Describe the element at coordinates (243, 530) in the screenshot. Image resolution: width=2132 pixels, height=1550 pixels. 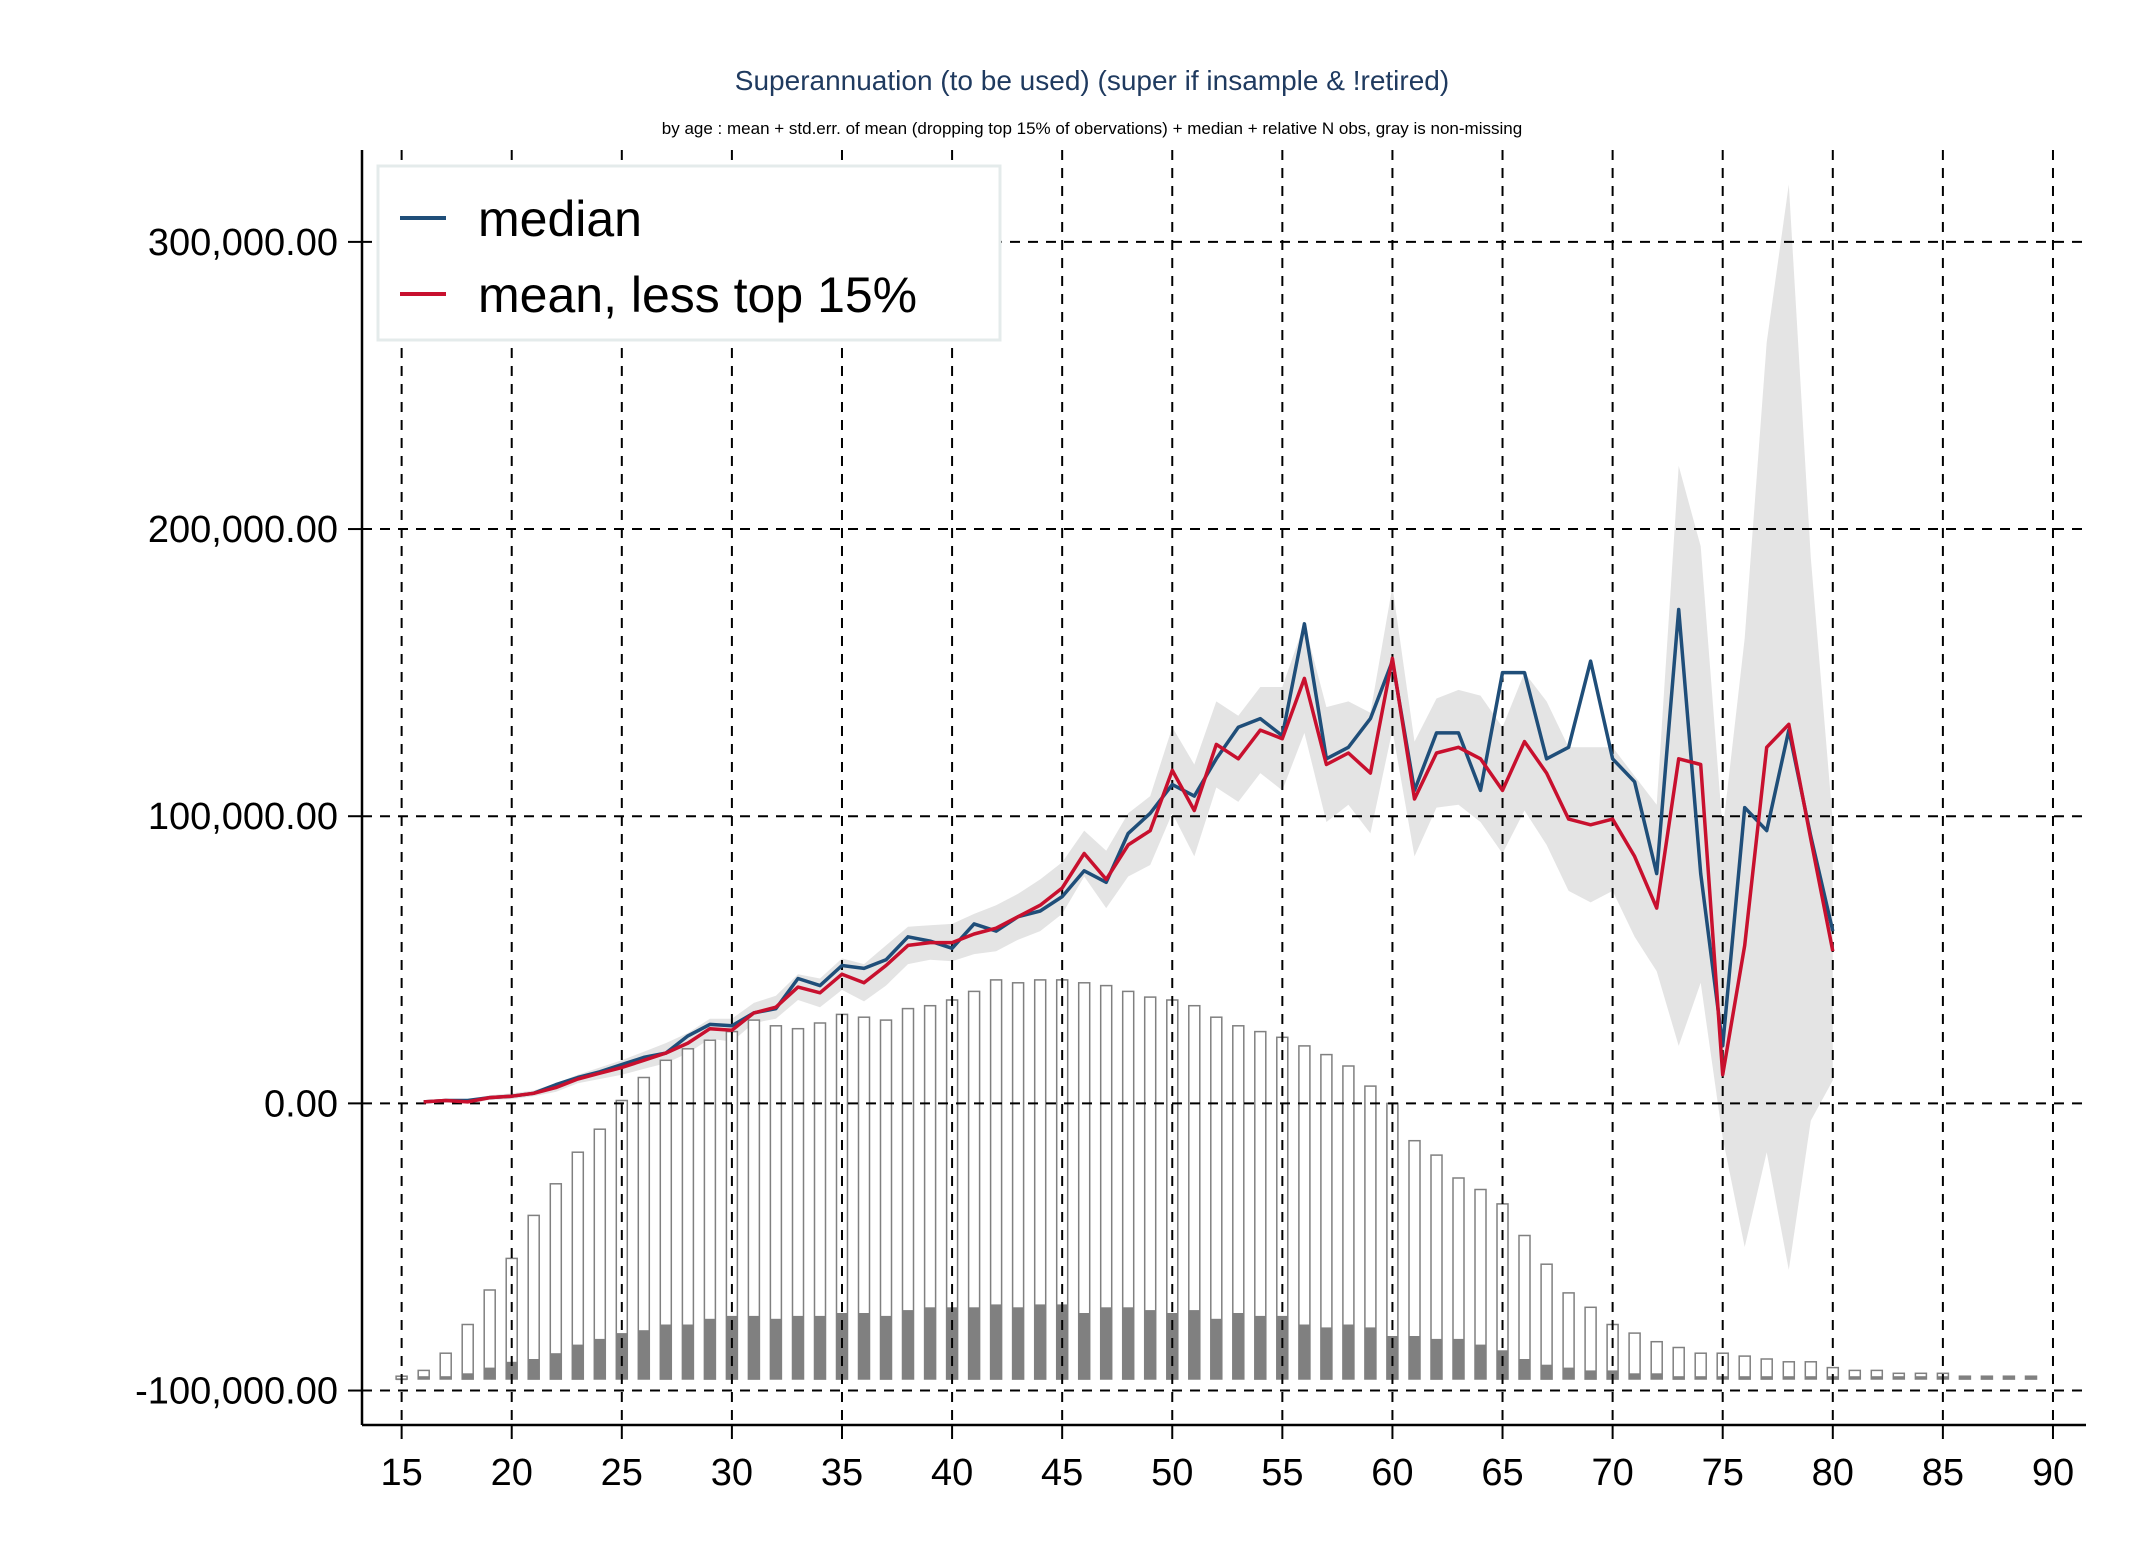
I see `y-tick-label-200000: 200,000.00` at that location.